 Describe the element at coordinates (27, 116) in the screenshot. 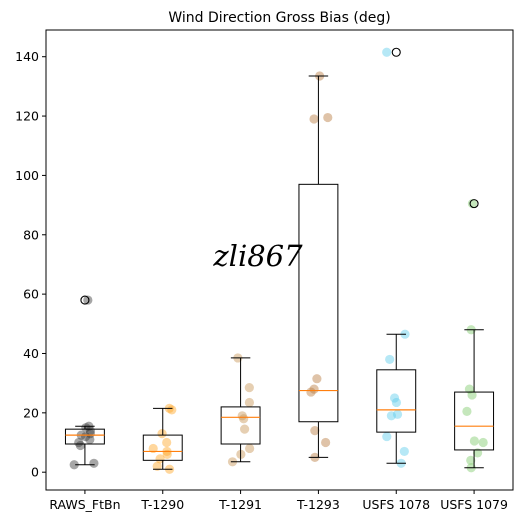

I see `y-tick-label: 120` at that location.